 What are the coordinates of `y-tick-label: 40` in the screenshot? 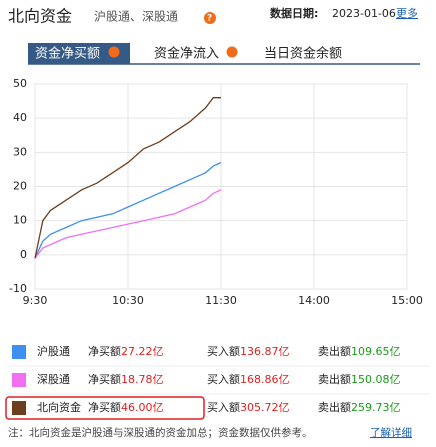 It's located at (20, 117).